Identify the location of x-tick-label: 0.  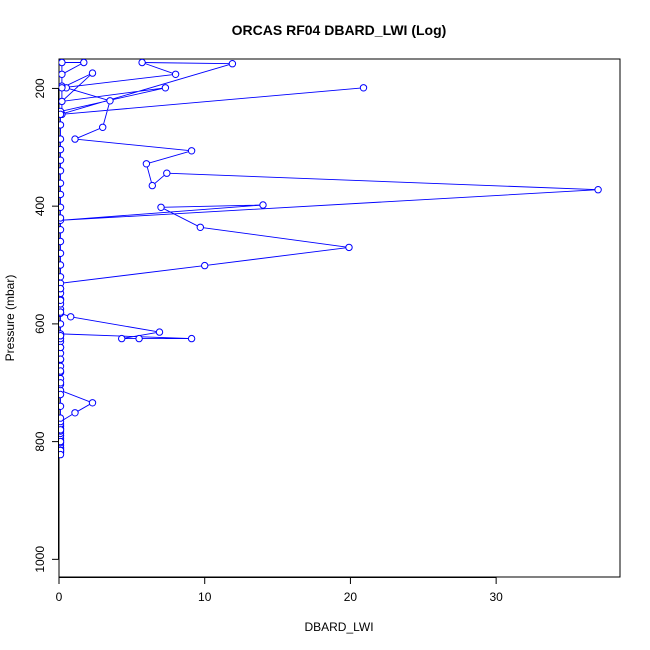
(59, 597).